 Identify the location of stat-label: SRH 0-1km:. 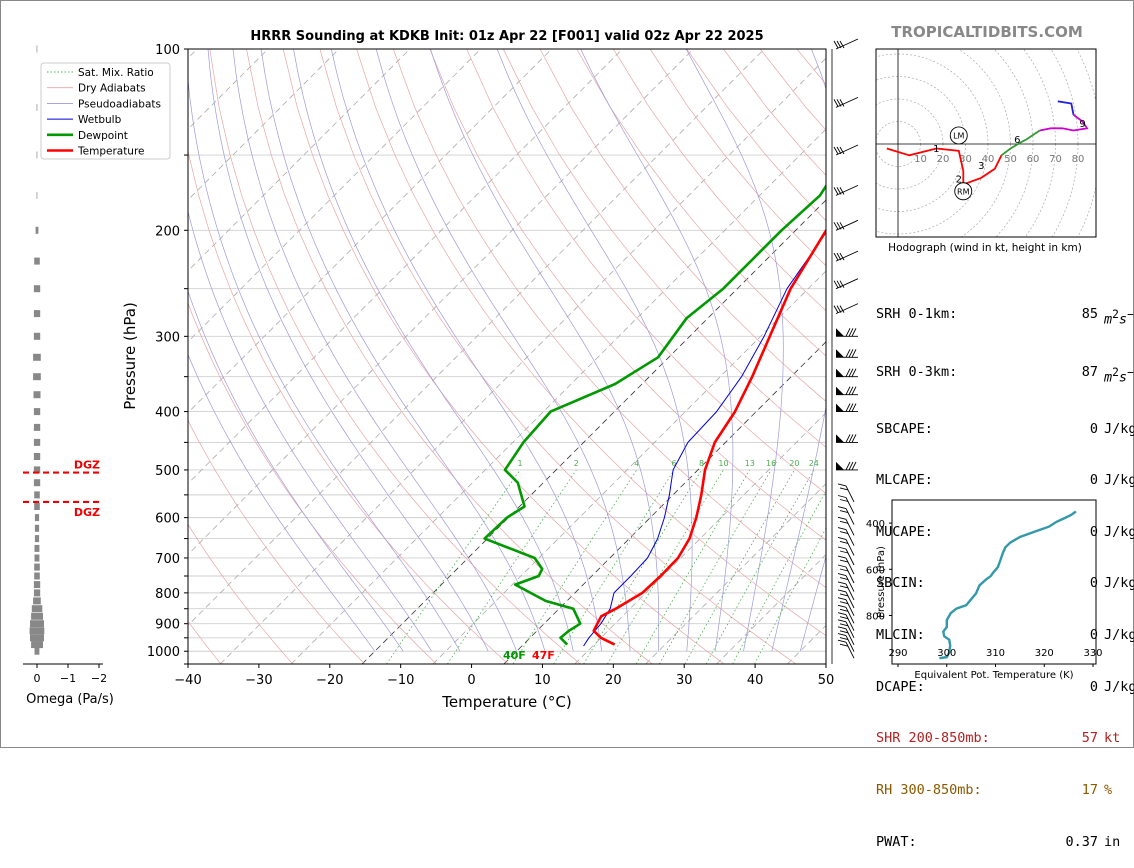
(944, 317).